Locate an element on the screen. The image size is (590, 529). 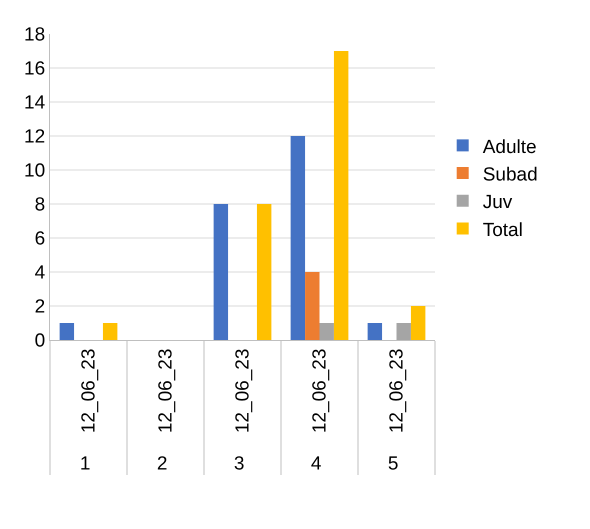
legend-label: Juv is located at coordinates (497, 203).